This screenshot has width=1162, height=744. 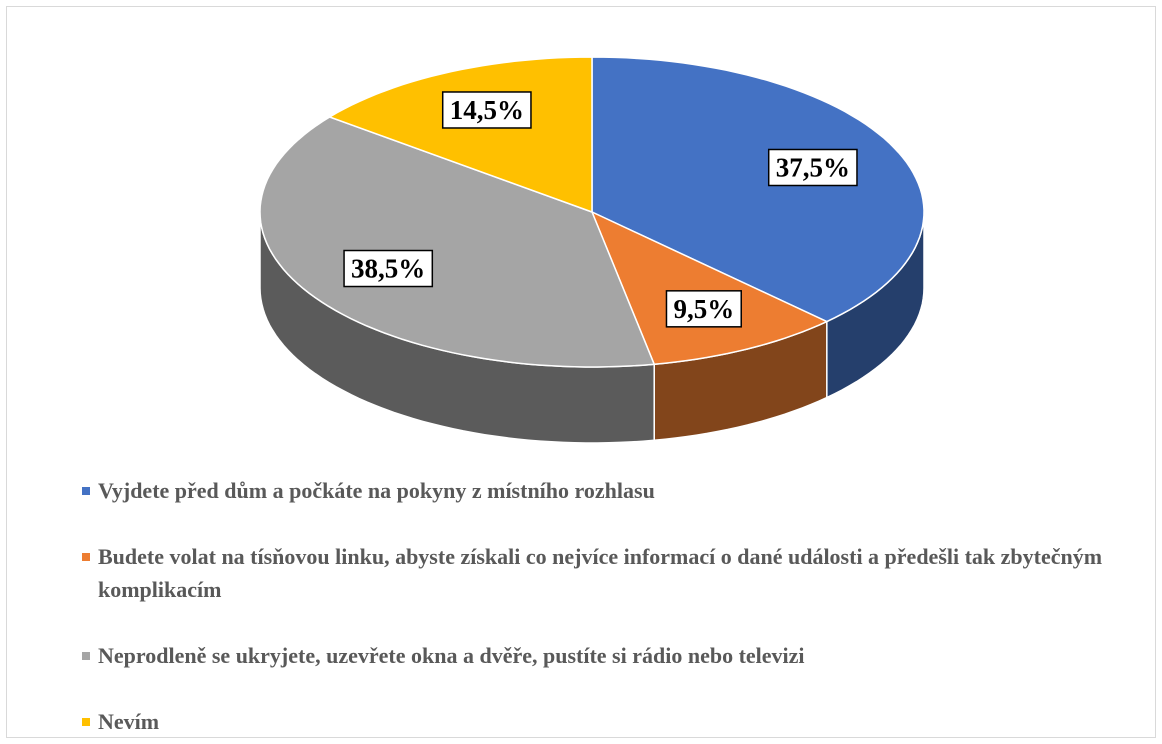 I want to click on data-label: 38,5%, so click(x=388, y=268).